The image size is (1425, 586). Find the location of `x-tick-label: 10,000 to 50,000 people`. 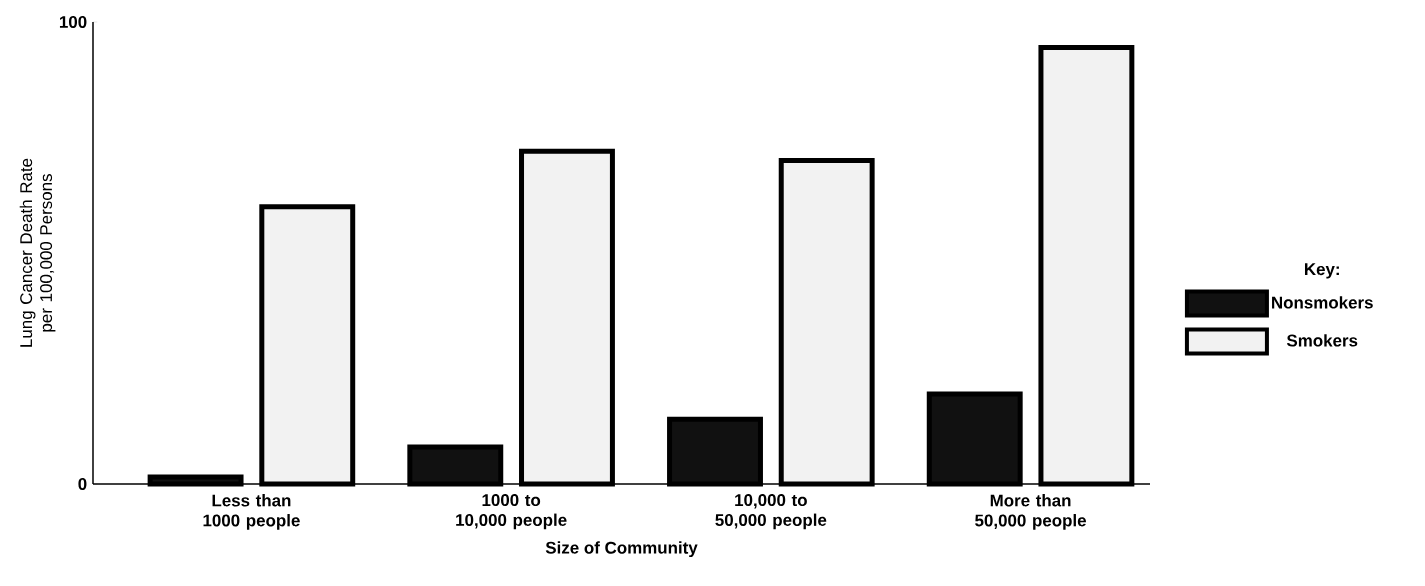

x-tick-label: 10,000 to 50,000 people is located at coordinates (771, 512).